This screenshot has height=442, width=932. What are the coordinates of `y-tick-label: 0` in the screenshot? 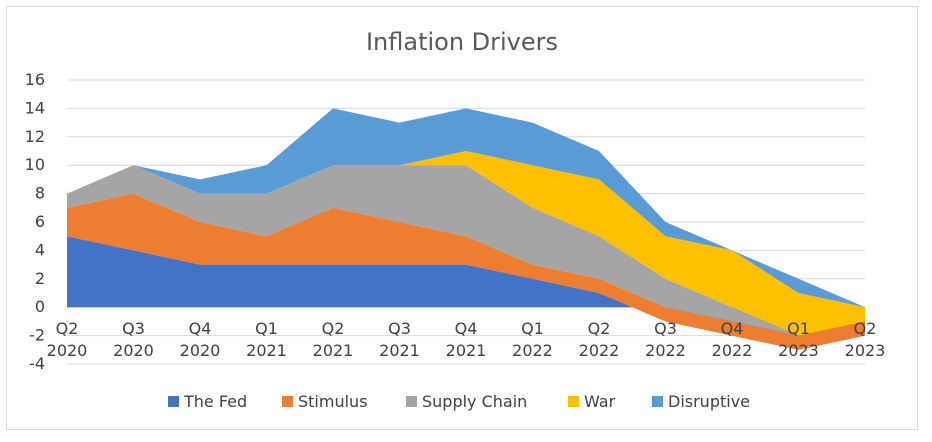 It's located at (40, 306).